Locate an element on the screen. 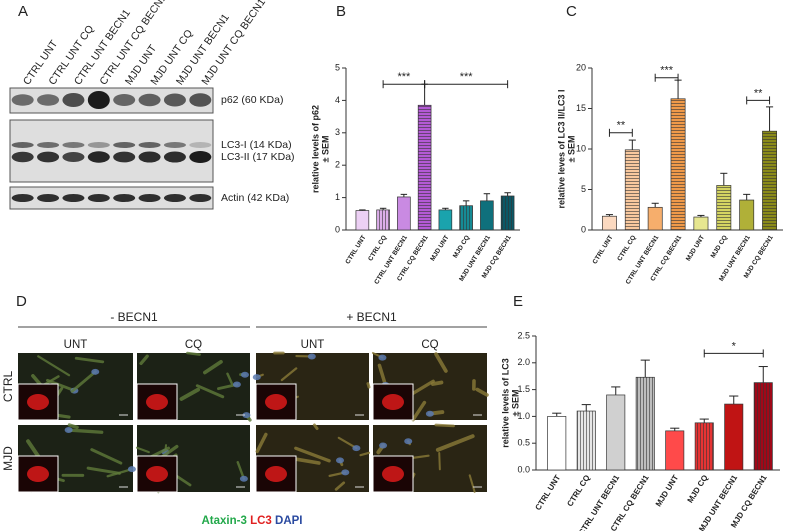  y-tick-label: 20 is located at coordinates (581, 67).